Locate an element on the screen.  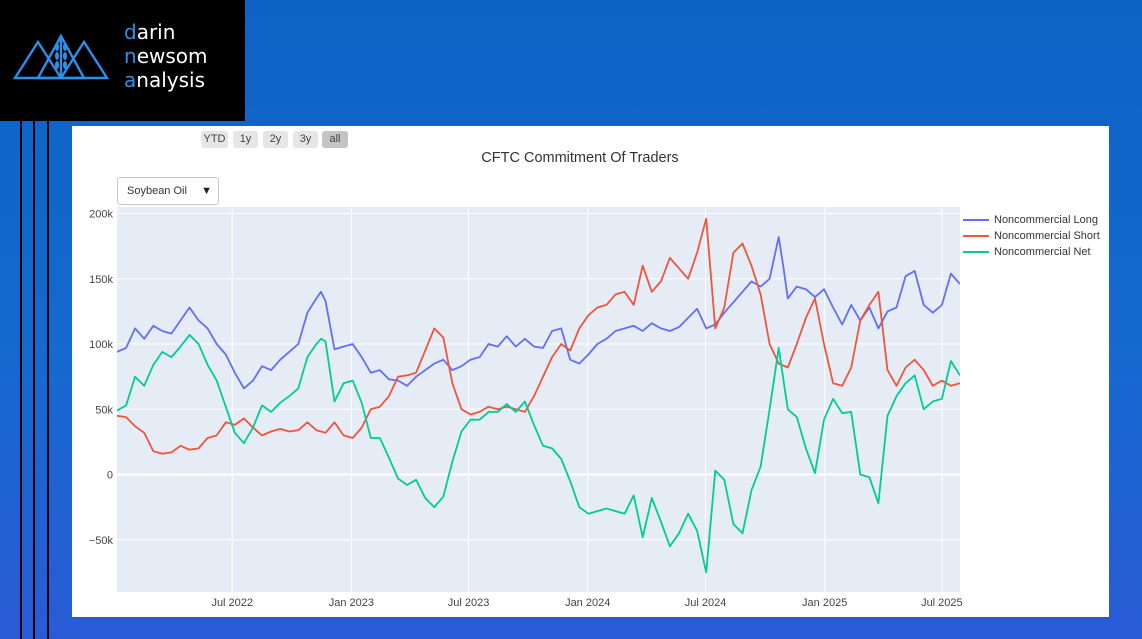
logo-wordmark: darin newsom analysis is located at coordinates (166, 56).